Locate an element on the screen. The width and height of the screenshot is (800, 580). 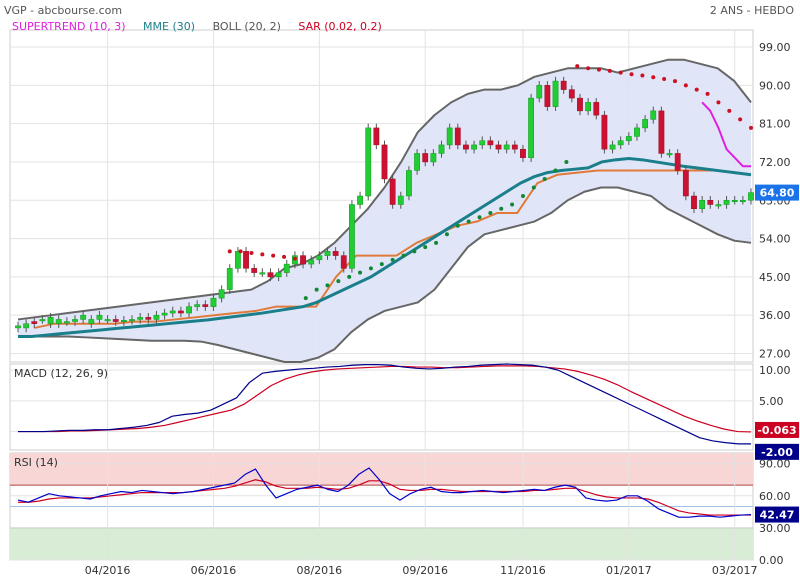
price-ytick-1: 90.00 is located at coordinates (775, 85).